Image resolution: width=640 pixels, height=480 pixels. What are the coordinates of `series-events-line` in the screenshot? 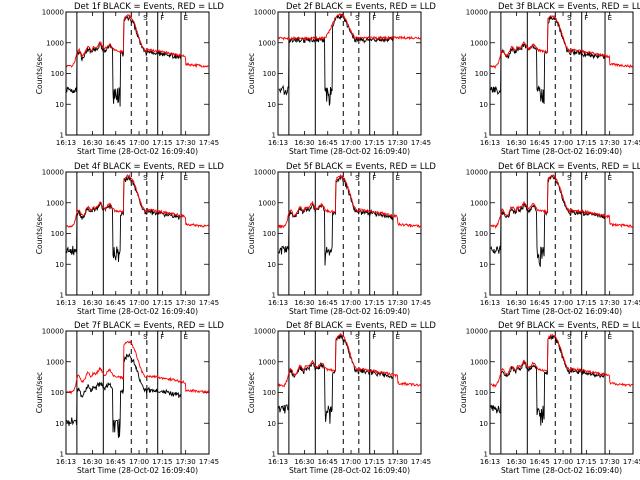 It's located at (336, 59).